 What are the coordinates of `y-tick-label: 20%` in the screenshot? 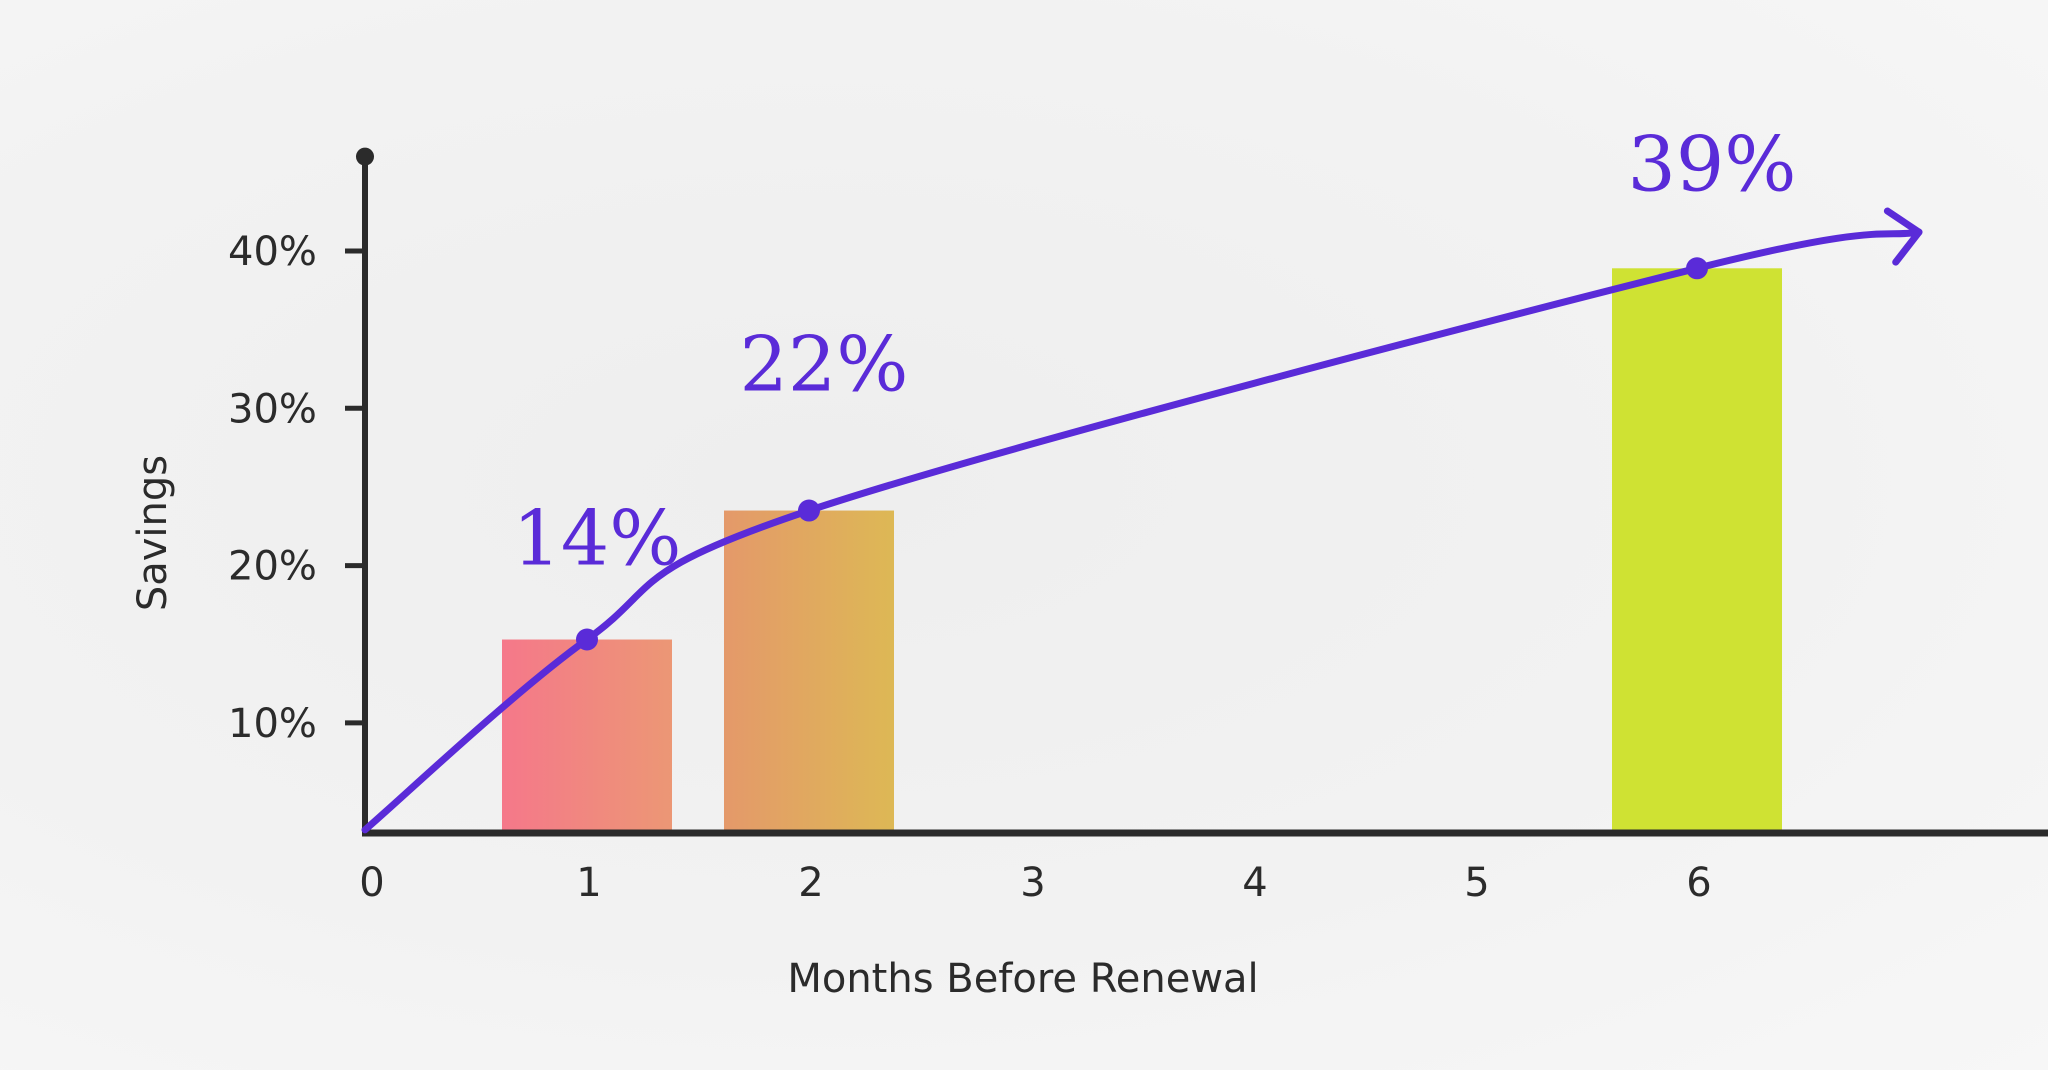 It's located at (272, 567).